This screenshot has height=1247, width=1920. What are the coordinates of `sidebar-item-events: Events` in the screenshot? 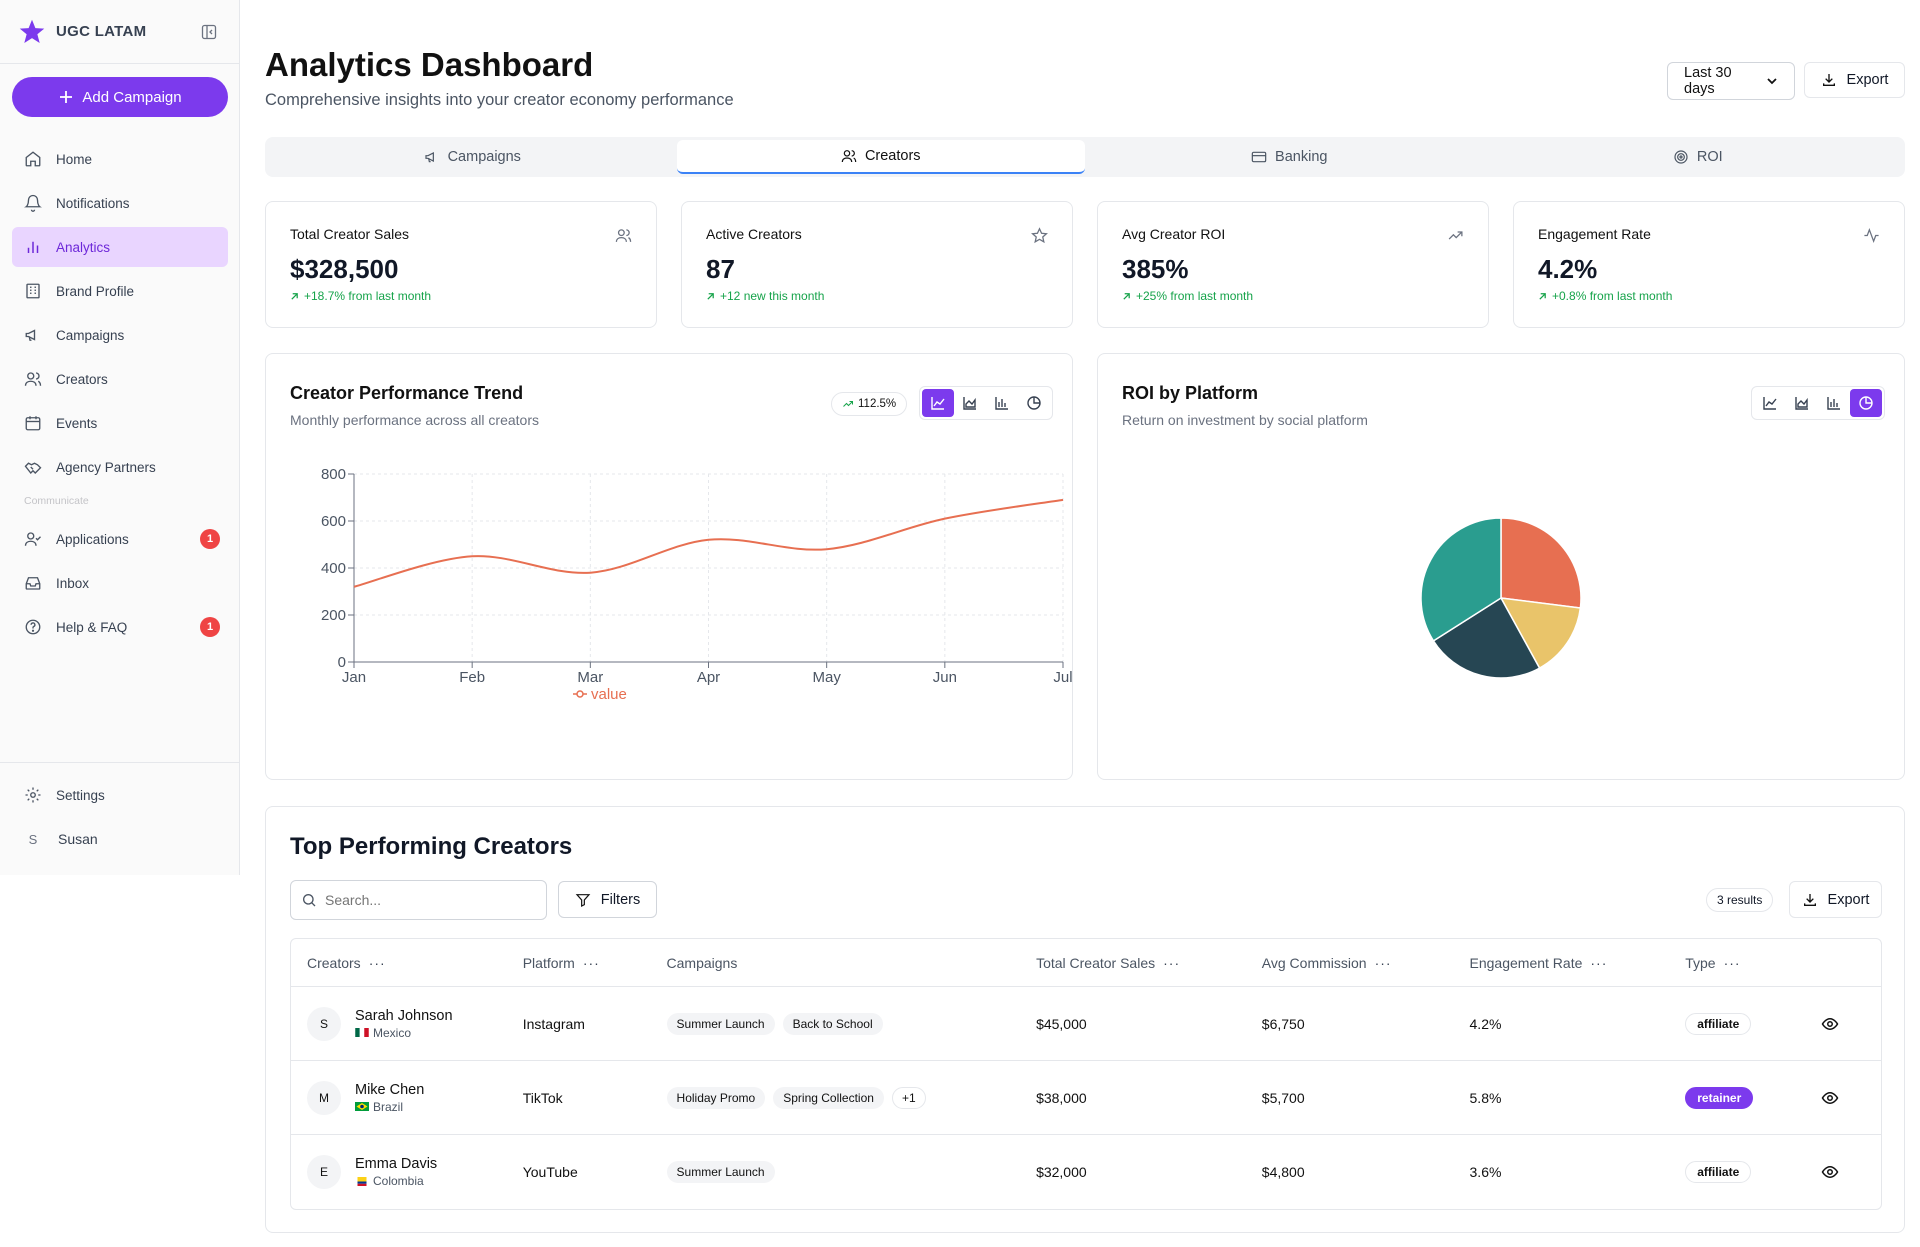 It's located at (120, 423).